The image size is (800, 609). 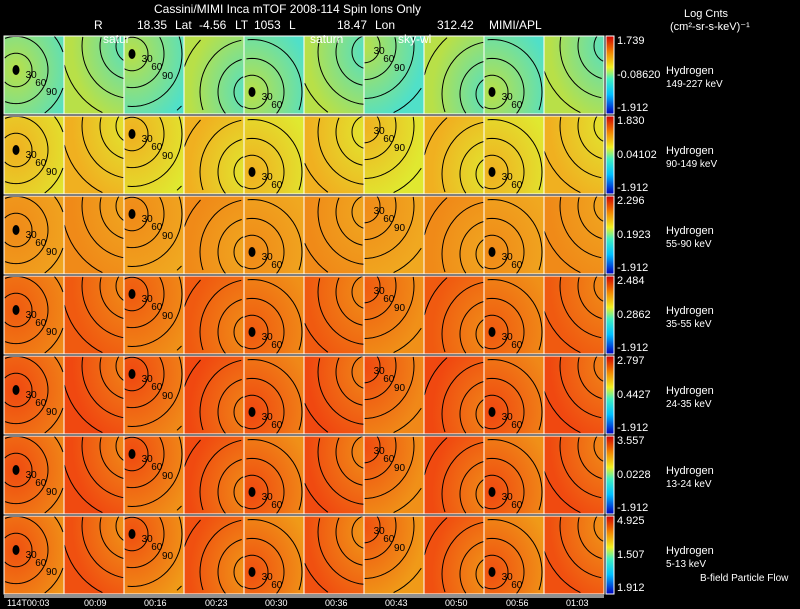 What do you see at coordinates (610, 155) in the screenshot?
I see `colorbar` at bounding box center [610, 155].